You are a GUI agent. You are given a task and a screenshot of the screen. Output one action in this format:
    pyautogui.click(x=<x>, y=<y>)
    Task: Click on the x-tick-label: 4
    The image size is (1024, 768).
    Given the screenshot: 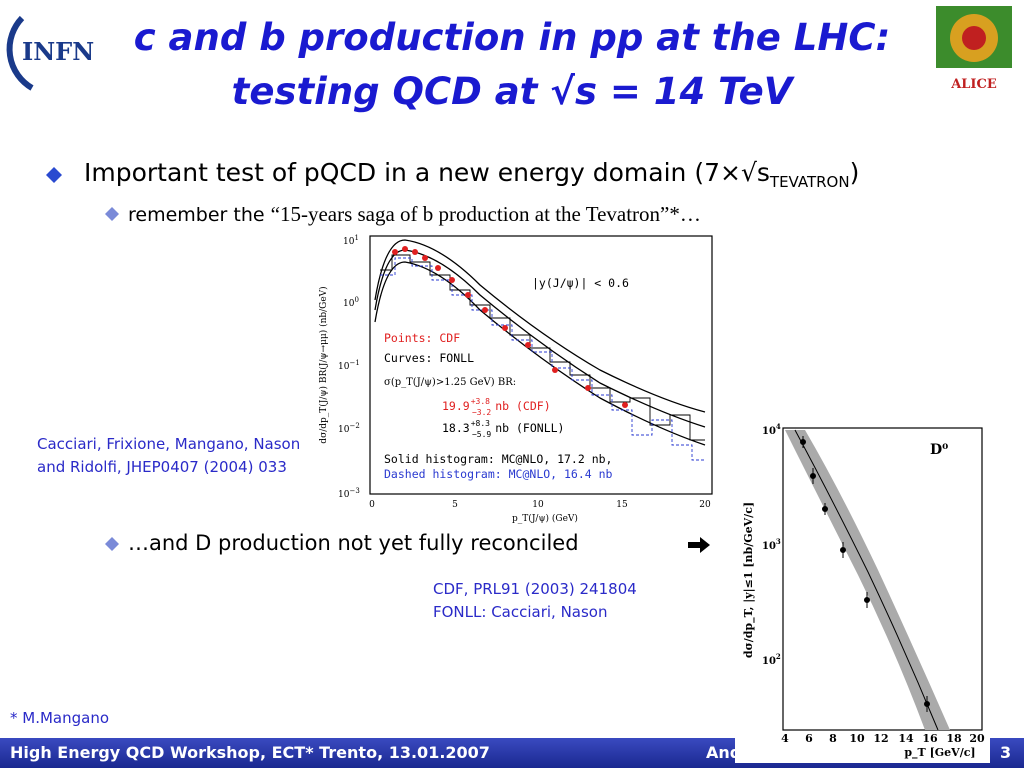 What is the action you would take?
    pyautogui.click(x=785, y=738)
    